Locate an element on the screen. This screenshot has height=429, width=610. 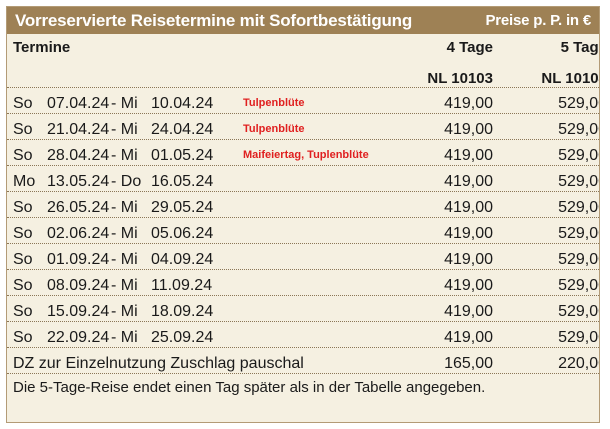
weekday-end: - Do is located at coordinates (126, 181).